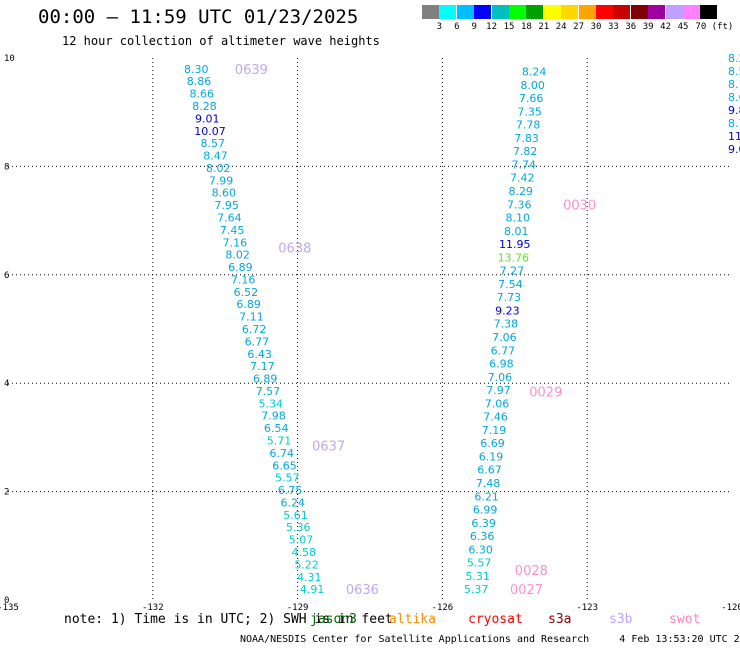 The image size is (740, 650). I want to click on wave-height-value: 8.01, so click(516, 231).